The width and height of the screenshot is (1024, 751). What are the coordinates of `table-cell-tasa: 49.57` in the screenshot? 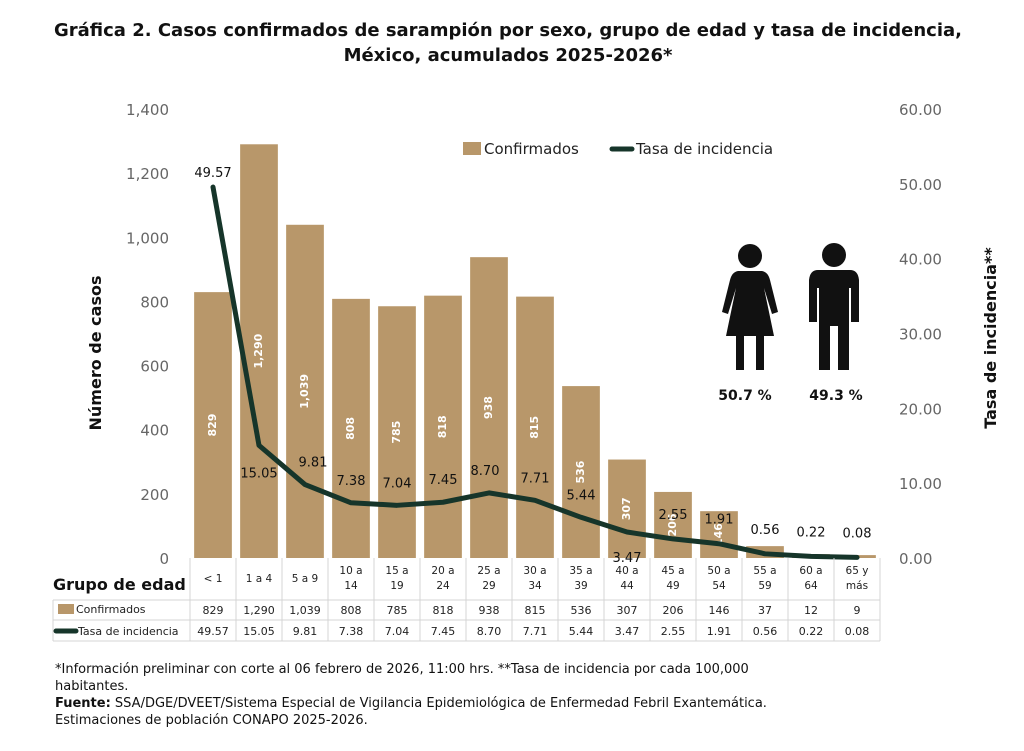 It's located at (213, 631).